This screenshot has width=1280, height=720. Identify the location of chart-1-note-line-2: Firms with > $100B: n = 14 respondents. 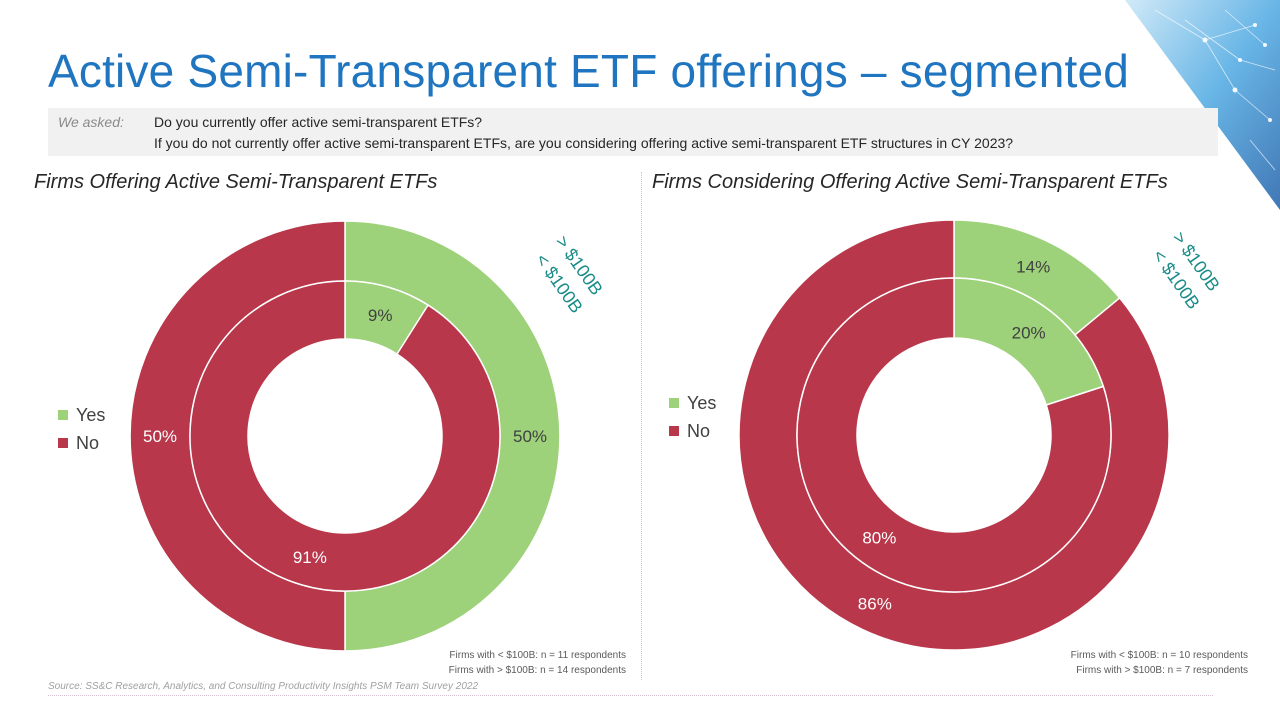
(537, 670).